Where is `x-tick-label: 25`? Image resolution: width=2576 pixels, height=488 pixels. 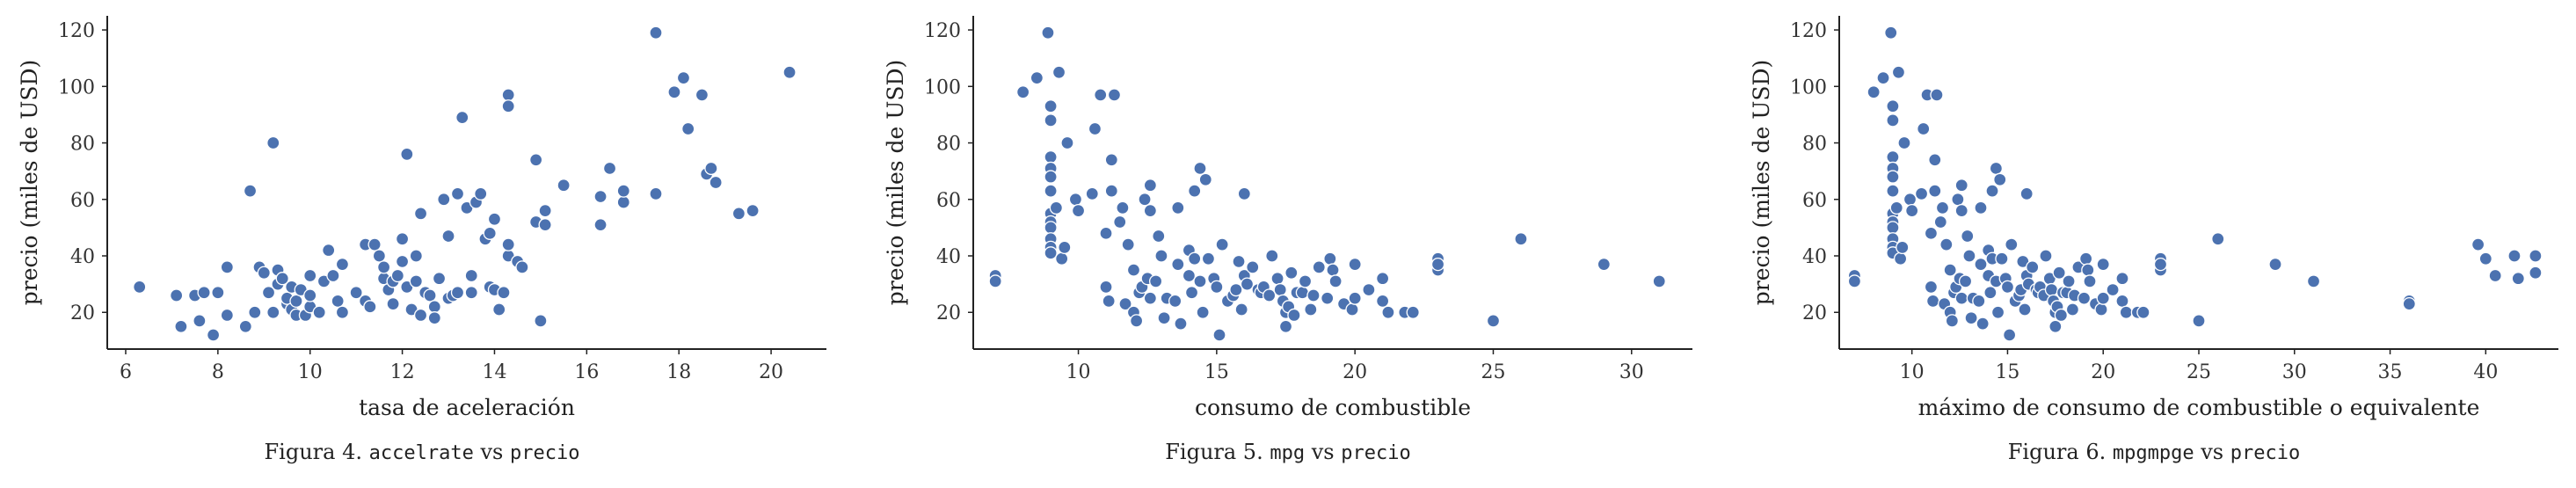
x-tick-label: 25 is located at coordinates (2199, 372).